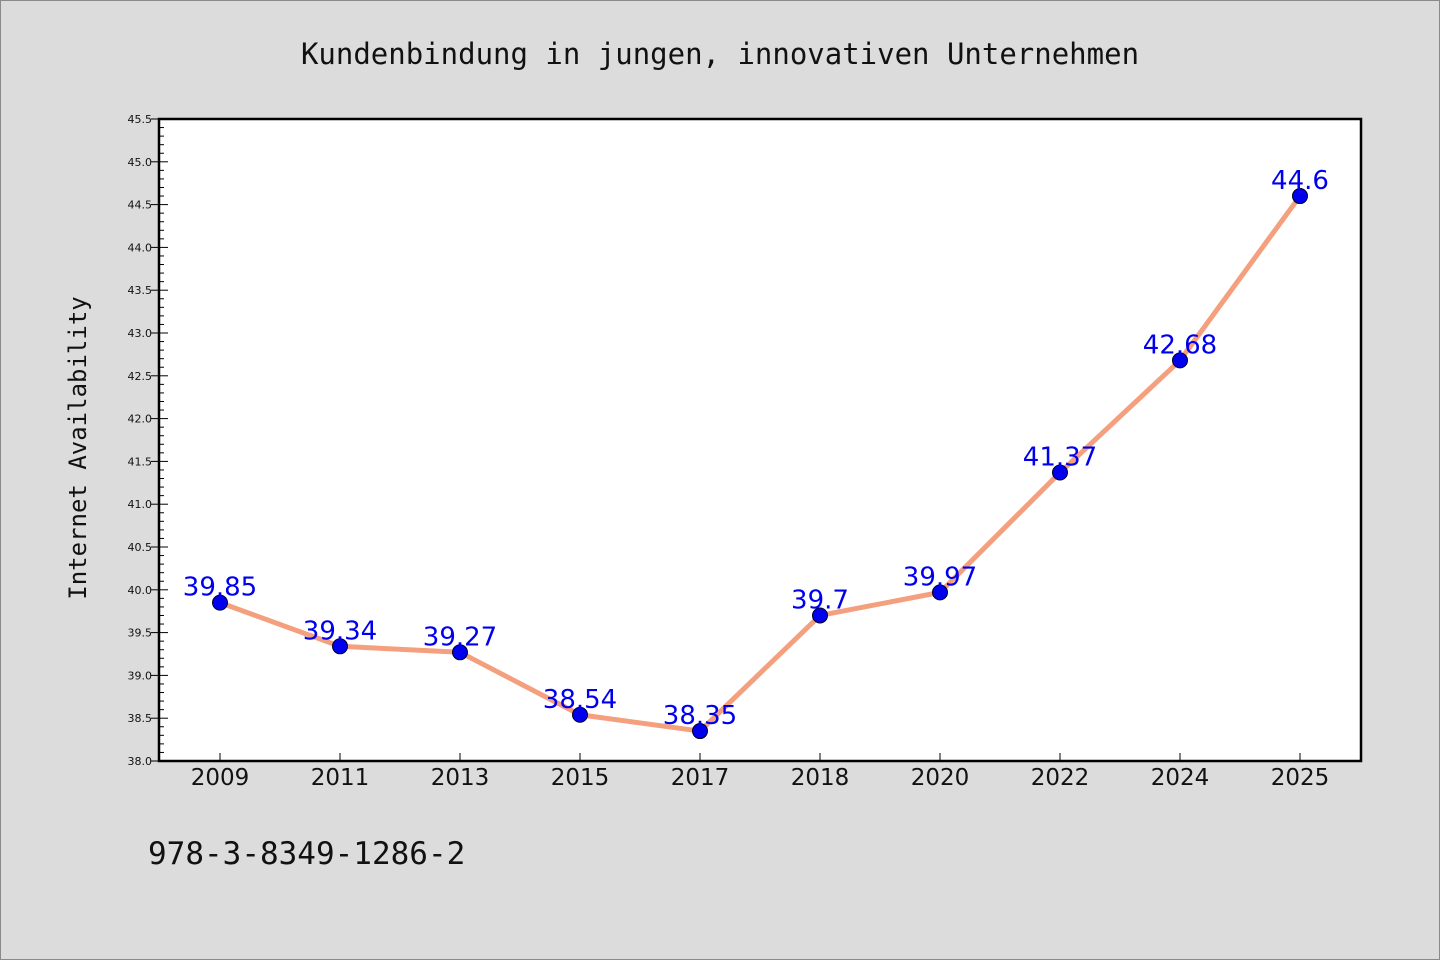  What do you see at coordinates (140, 333) in the screenshot?
I see `y-tick-label: 43.0` at bounding box center [140, 333].